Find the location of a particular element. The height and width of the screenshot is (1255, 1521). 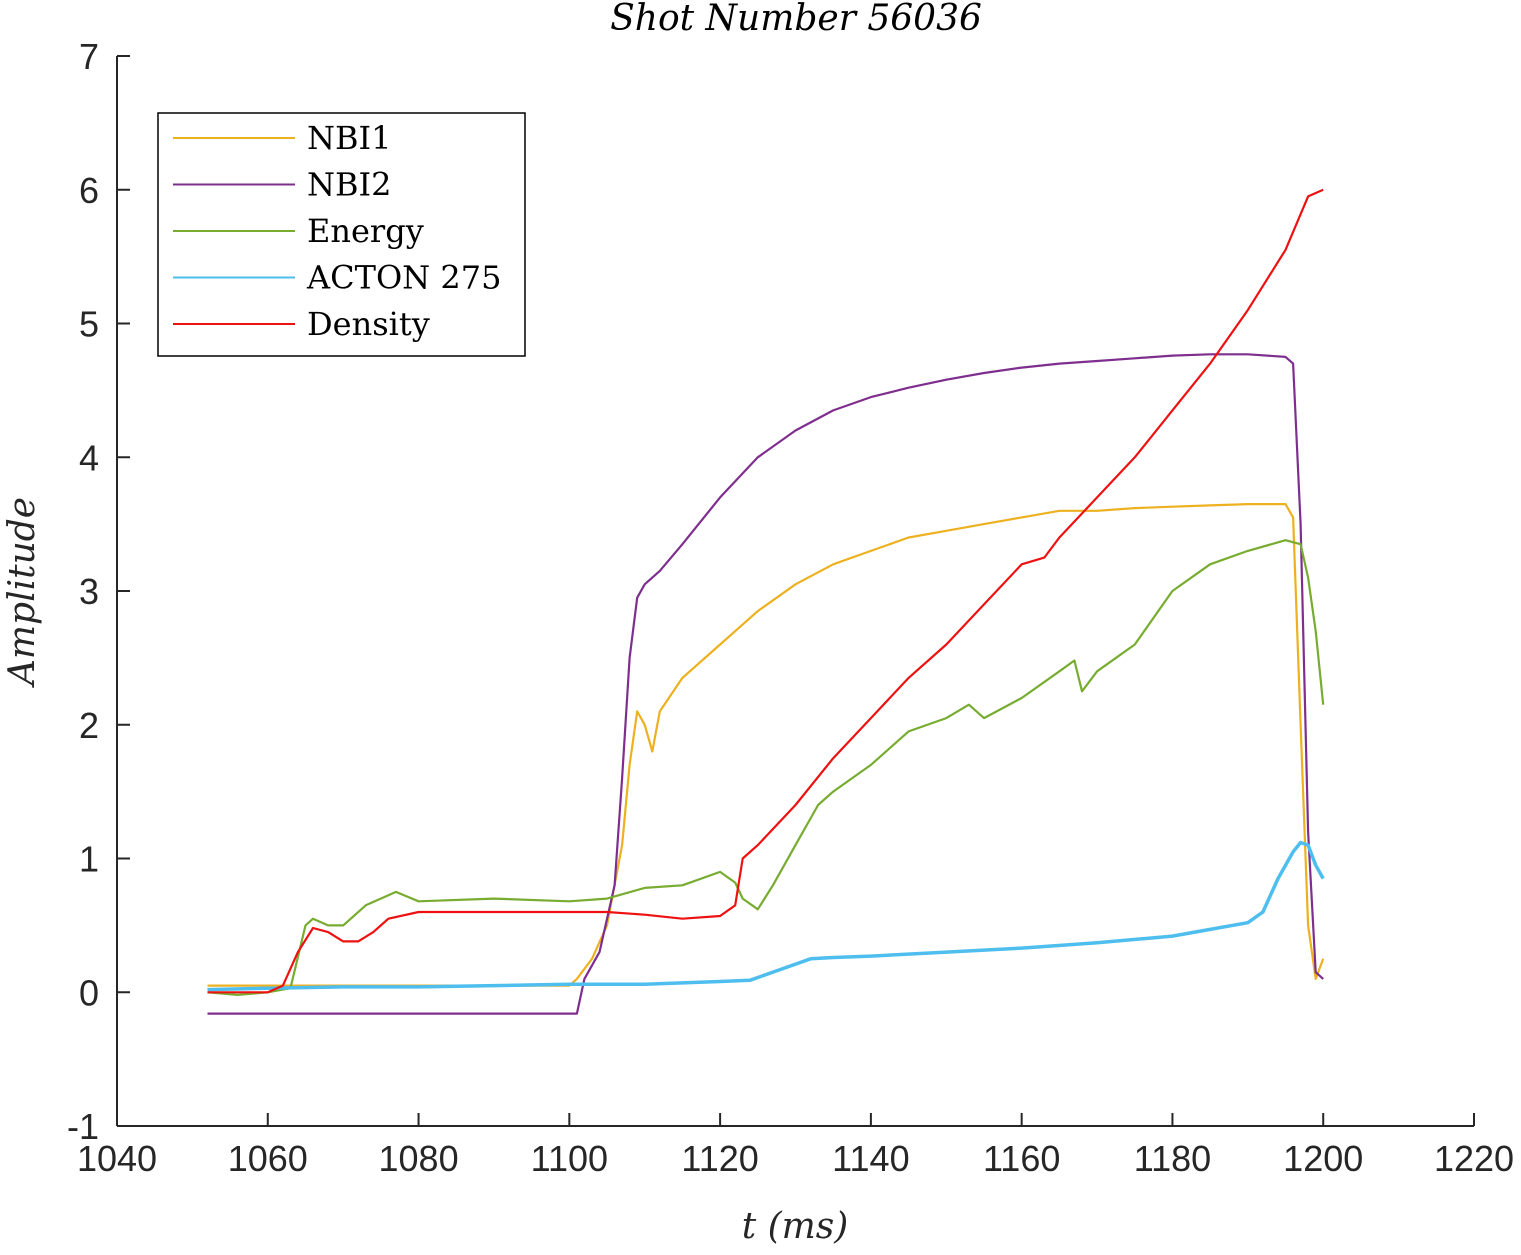

chart-title: Shot Number 56036 is located at coordinates (796, 19).